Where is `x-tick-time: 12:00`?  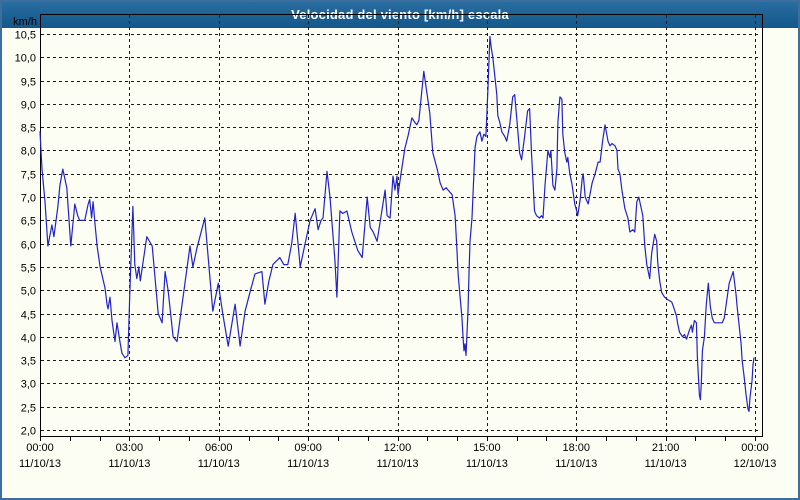 x-tick-time: 12:00 is located at coordinates (398, 448).